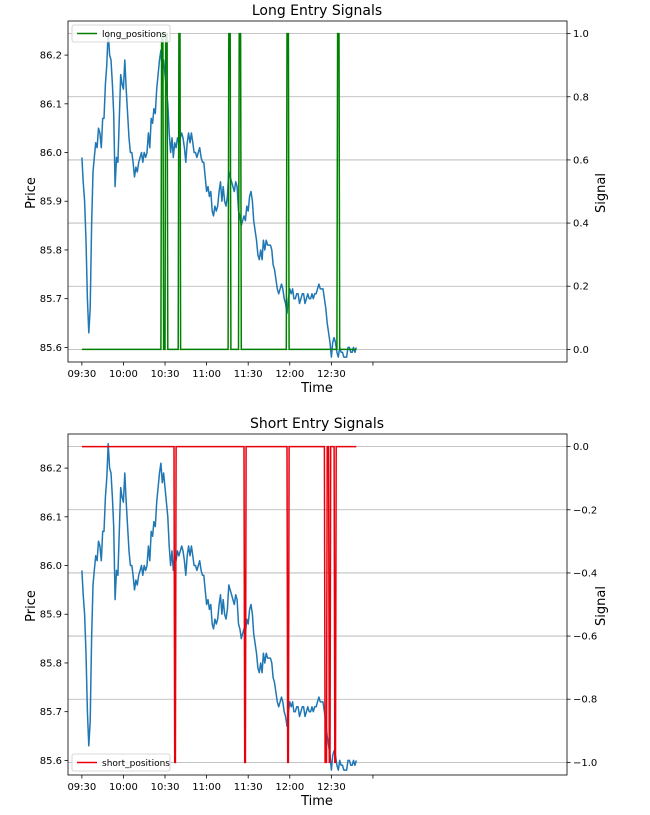 Image resolution: width=650 pixels, height=815 pixels. What do you see at coordinates (134, 35) in the screenshot?
I see `legend-entry: long_positions` at bounding box center [134, 35].